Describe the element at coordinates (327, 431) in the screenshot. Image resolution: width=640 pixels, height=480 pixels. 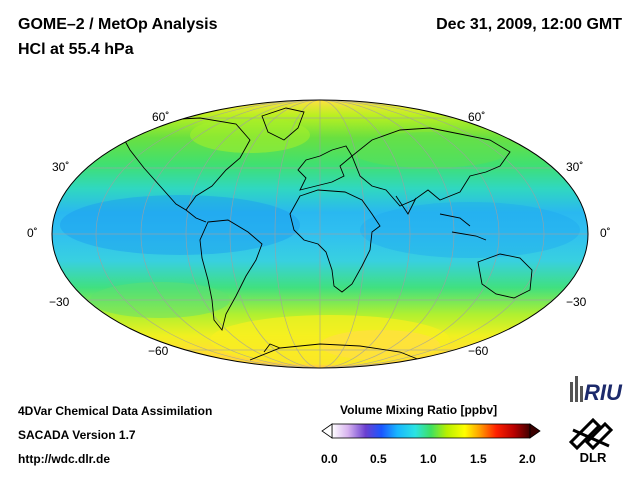
I see `colorbar-low-arrow` at that location.